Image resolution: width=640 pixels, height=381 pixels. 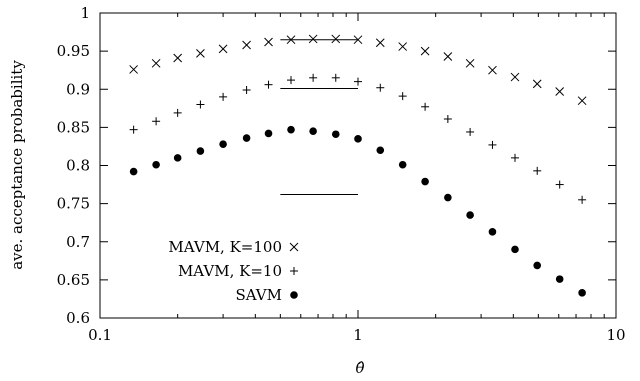 I want to click on y-tick-label: 0.6, so click(x=78, y=318).